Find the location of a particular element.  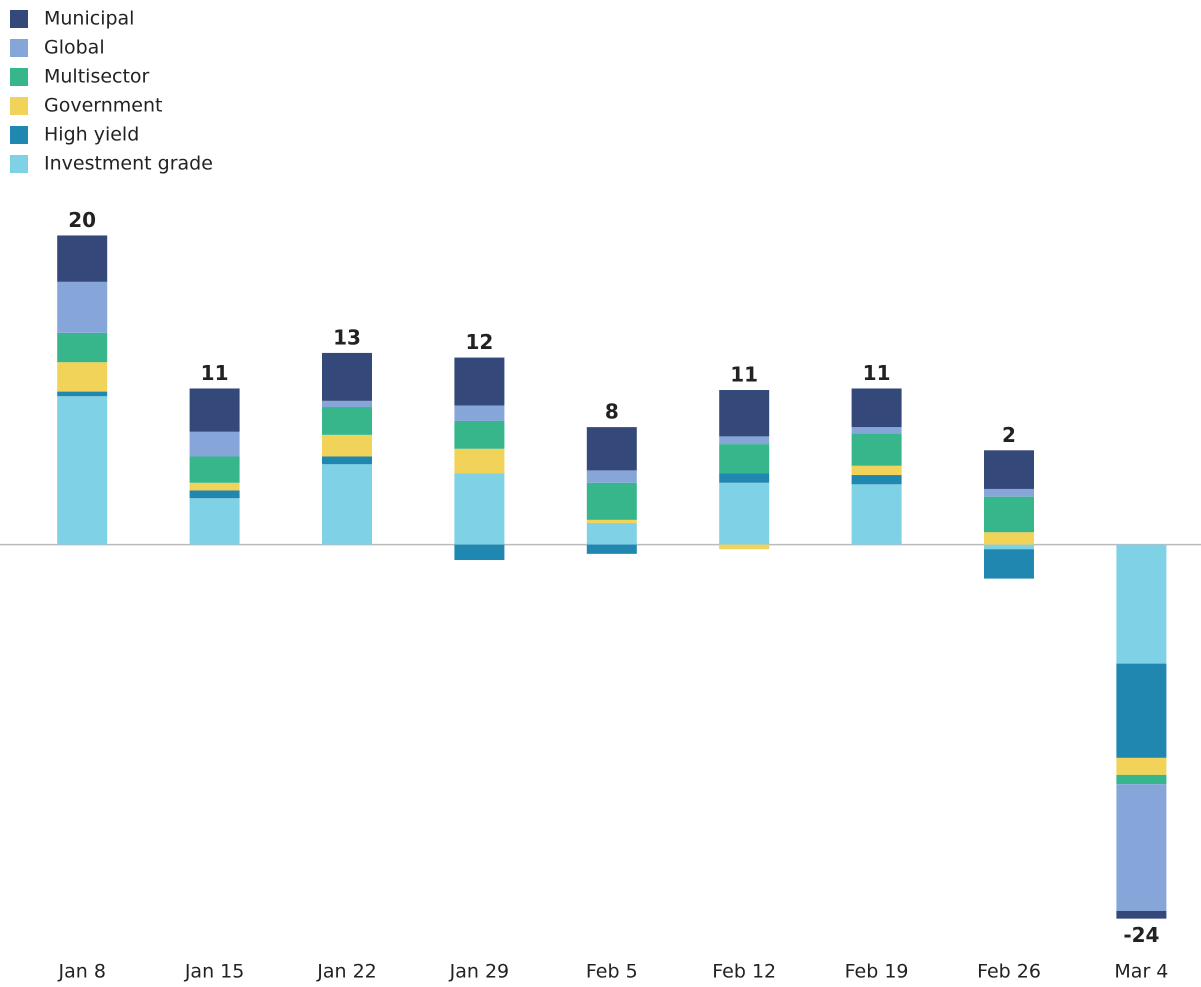

x-tick-label: Jan 15 is located at coordinates (214, 972).